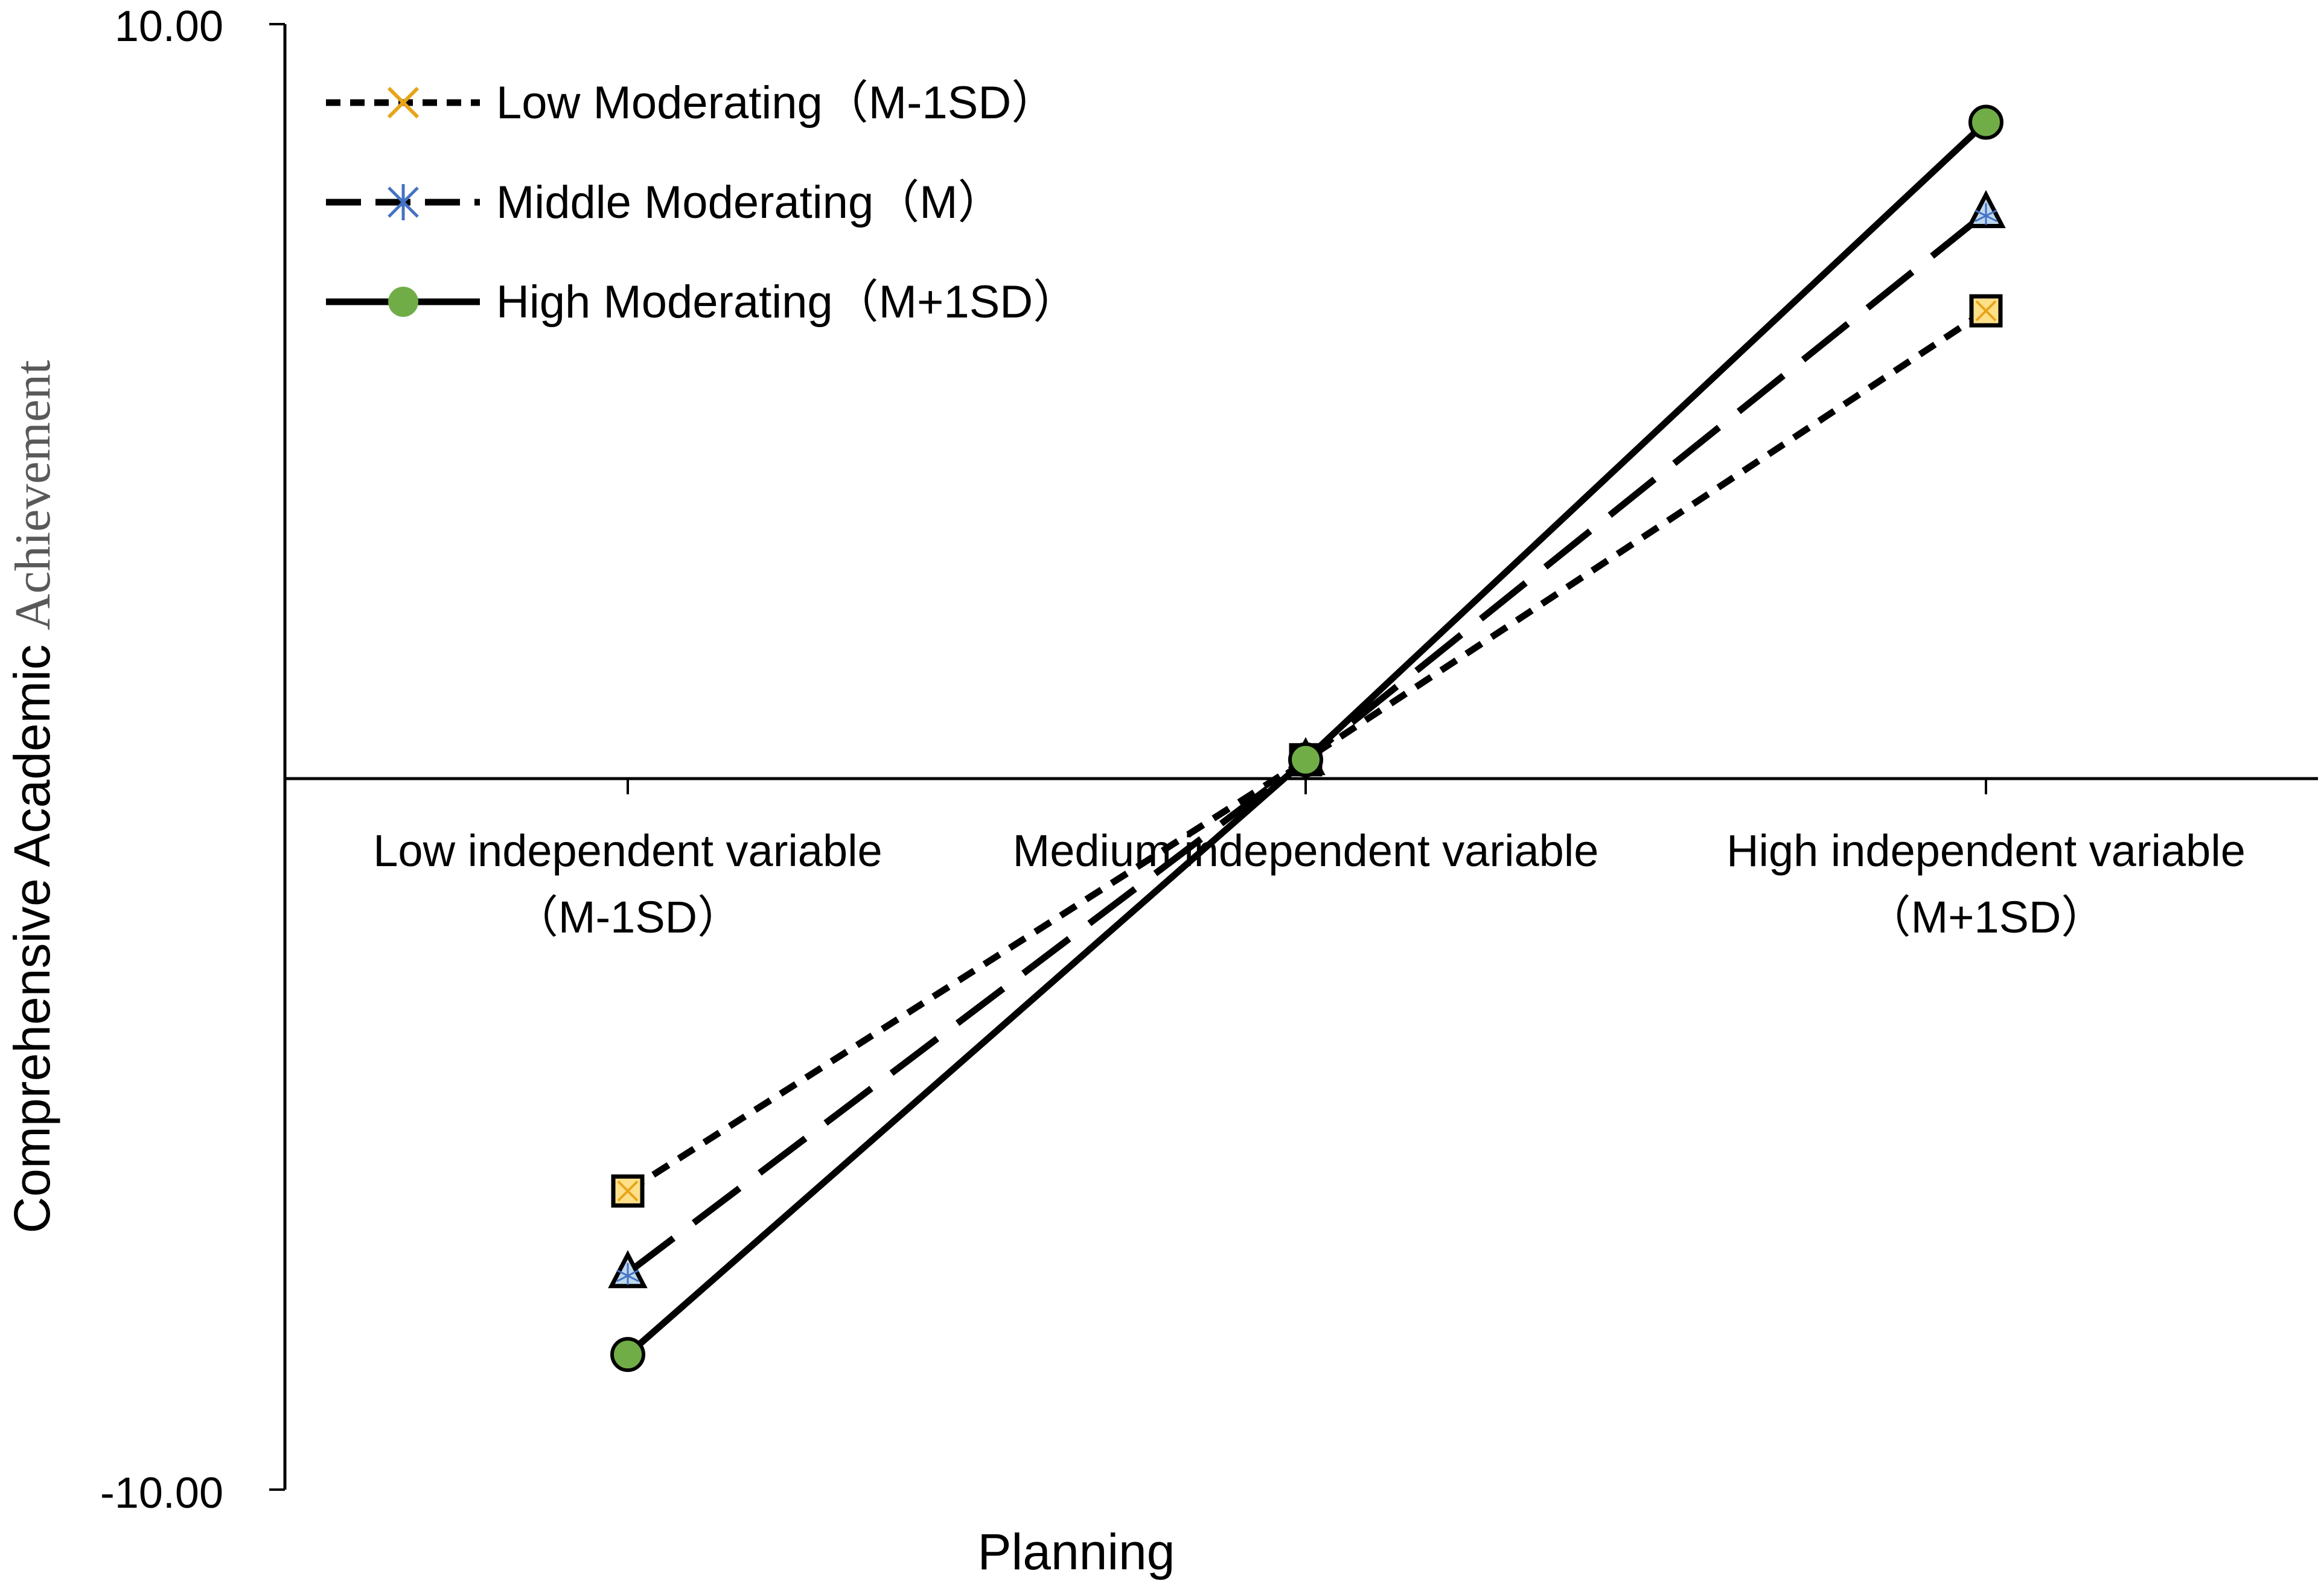 The height and width of the screenshot is (1588, 2324). I want to click on y-axis-label-tail: Achievement, so click(33, 496).